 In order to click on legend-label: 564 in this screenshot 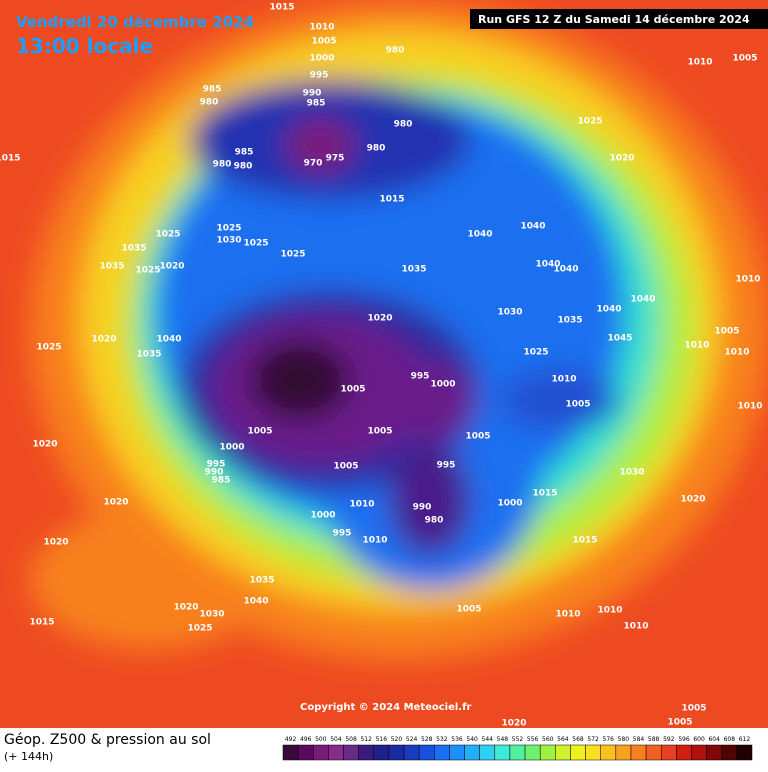, I will do `click(563, 739)`.